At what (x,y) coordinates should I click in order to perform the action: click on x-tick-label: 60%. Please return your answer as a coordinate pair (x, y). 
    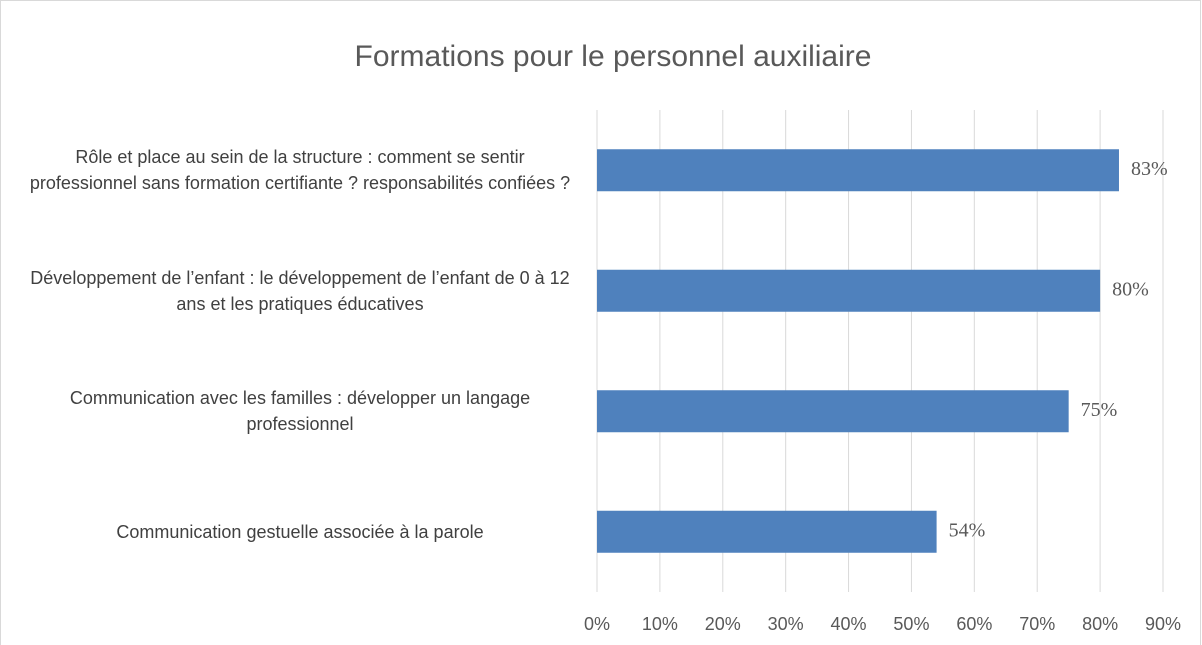
    Looking at the image, I should click on (974, 624).